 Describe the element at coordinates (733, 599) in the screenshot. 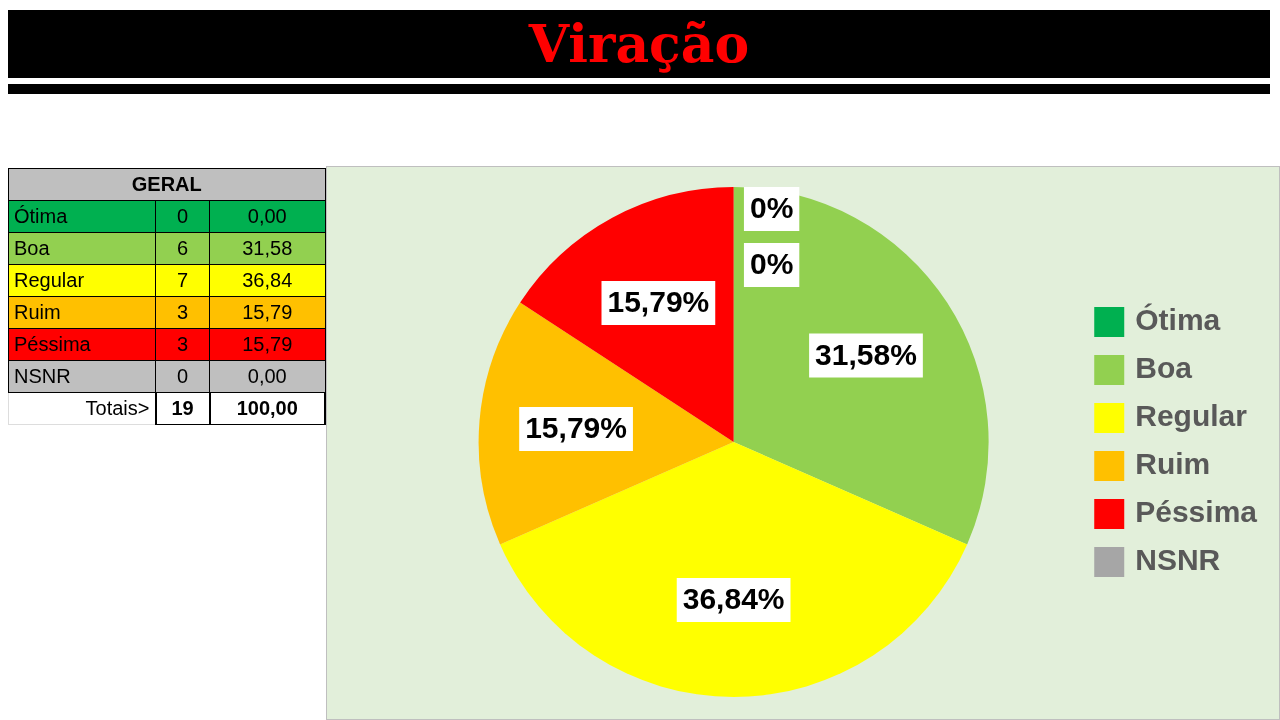

I see `data-label: 36,84%` at that location.